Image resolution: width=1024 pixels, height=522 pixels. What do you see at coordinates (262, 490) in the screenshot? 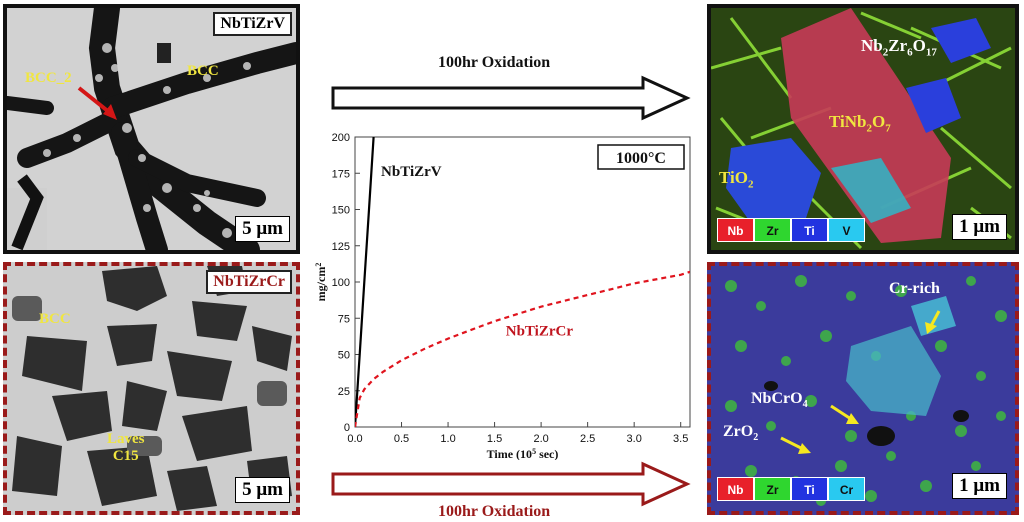
I see `scale-bar-5um-bottom: 5 μm` at bounding box center [262, 490].